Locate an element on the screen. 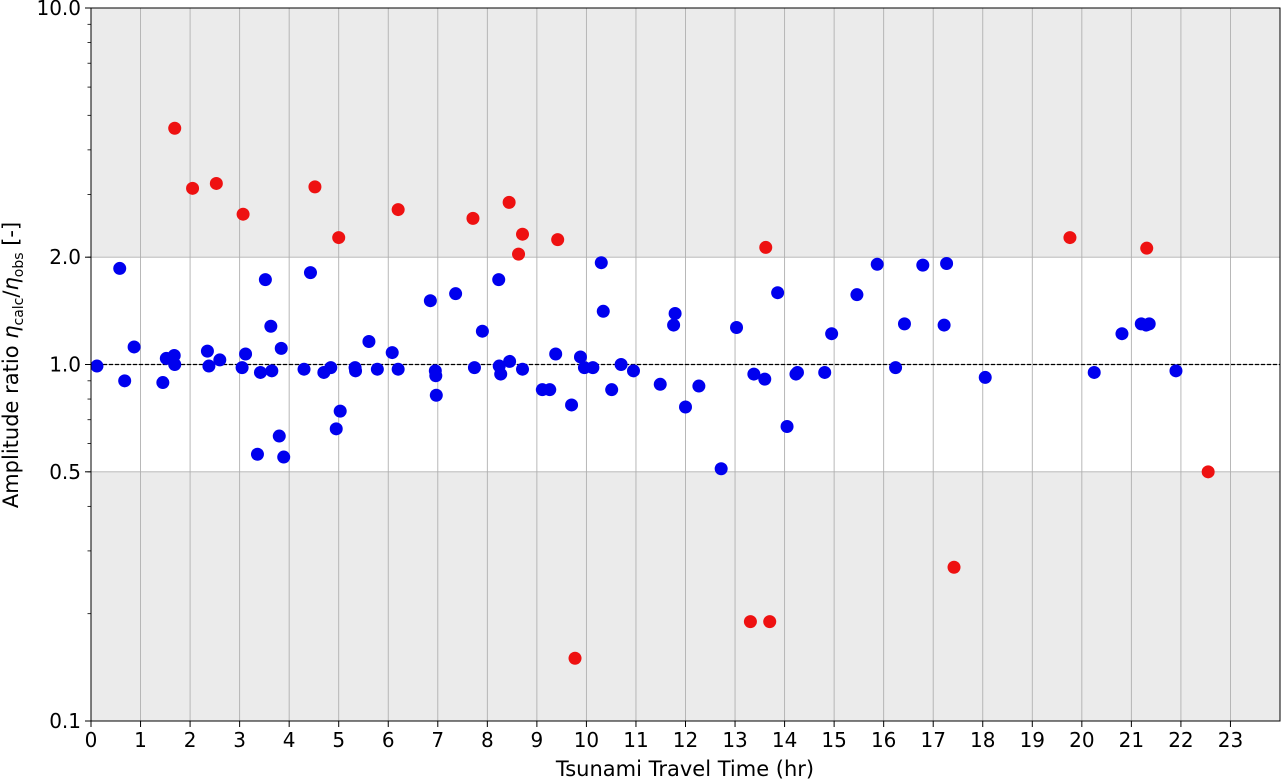 Image resolution: width=1283 pixels, height=781 pixels. y-axis-label-eta-calc: η is located at coordinates (11, 331).